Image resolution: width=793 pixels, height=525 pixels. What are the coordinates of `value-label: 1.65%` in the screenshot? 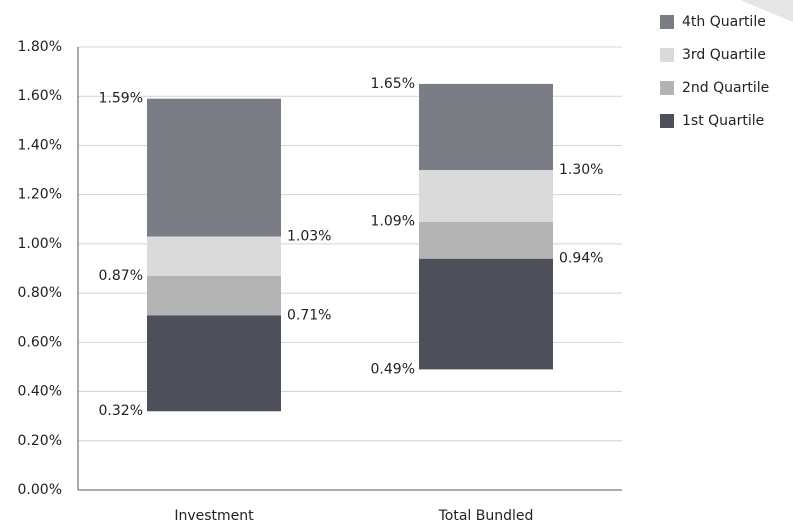 It's located at (393, 84).